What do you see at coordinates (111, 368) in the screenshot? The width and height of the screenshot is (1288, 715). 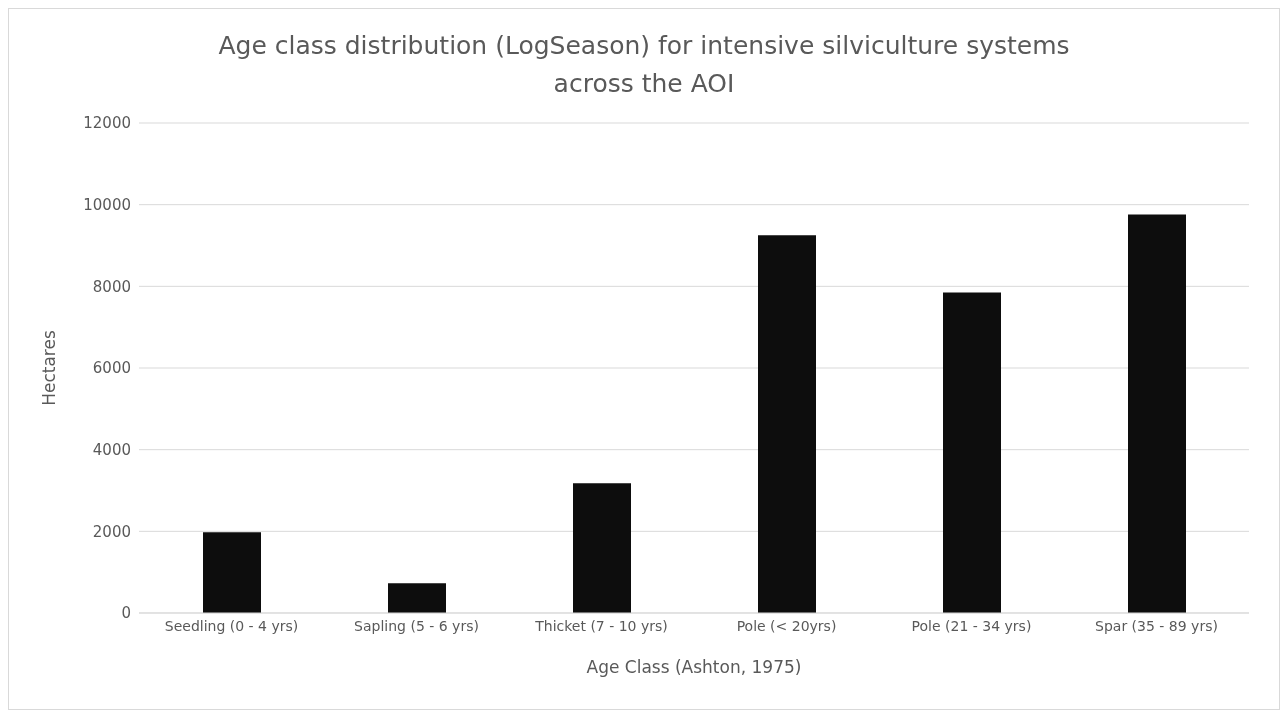 I see `y-tick-label: 6000` at bounding box center [111, 368].